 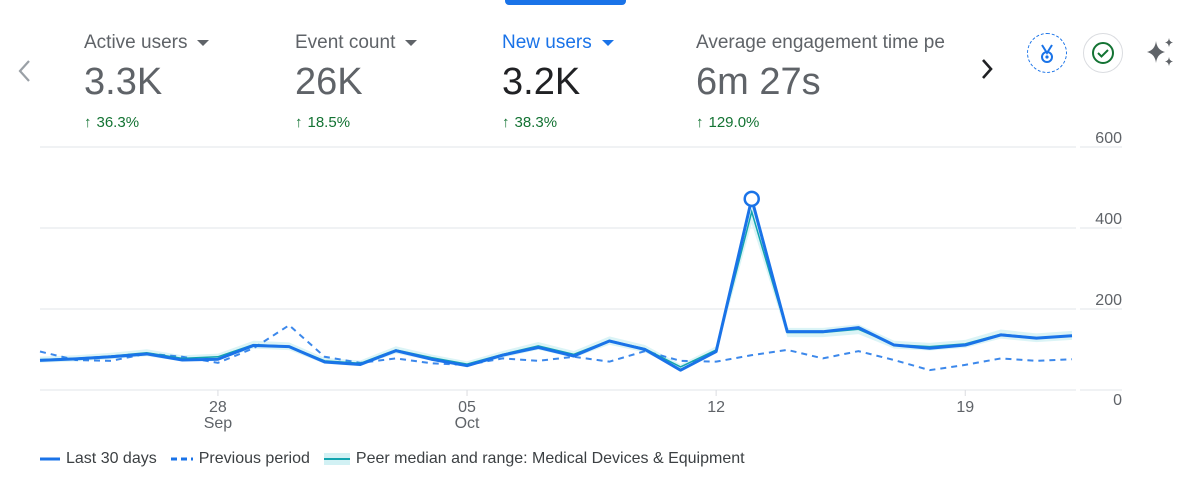 I want to click on metric-change: 18.5%, so click(x=329, y=122).